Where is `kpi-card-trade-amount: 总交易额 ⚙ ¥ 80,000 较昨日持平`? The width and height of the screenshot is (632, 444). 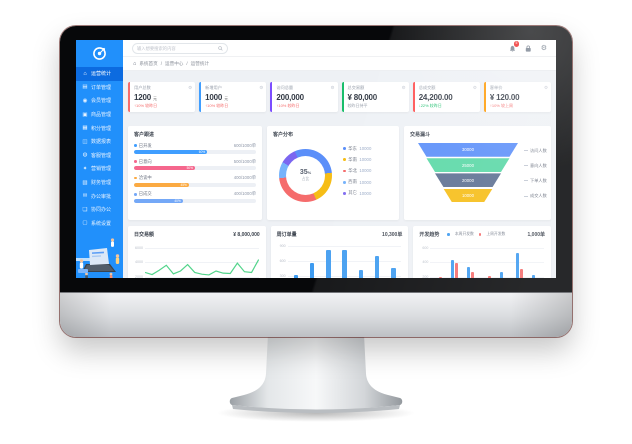
kpi-card-trade-amount: 总交易额 ⚙ ¥ 80,000 较昨日持平 is located at coordinates (375, 97).